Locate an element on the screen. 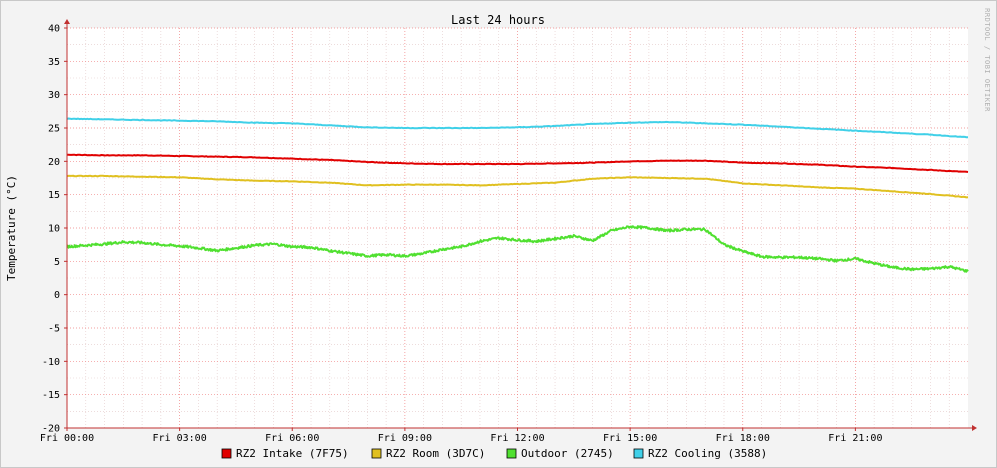 The width and height of the screenshot is (997, 468). y-tick-label: 15 is located at coordinates (54, 195).